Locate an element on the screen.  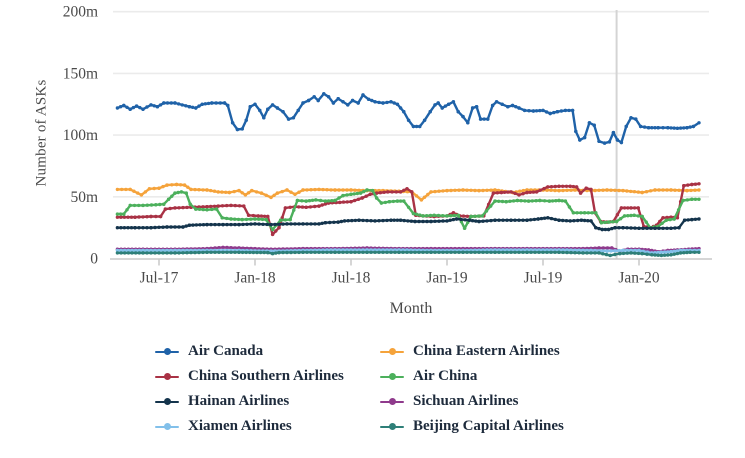
series-hainan-airlines is located at coordinates (408, 224).